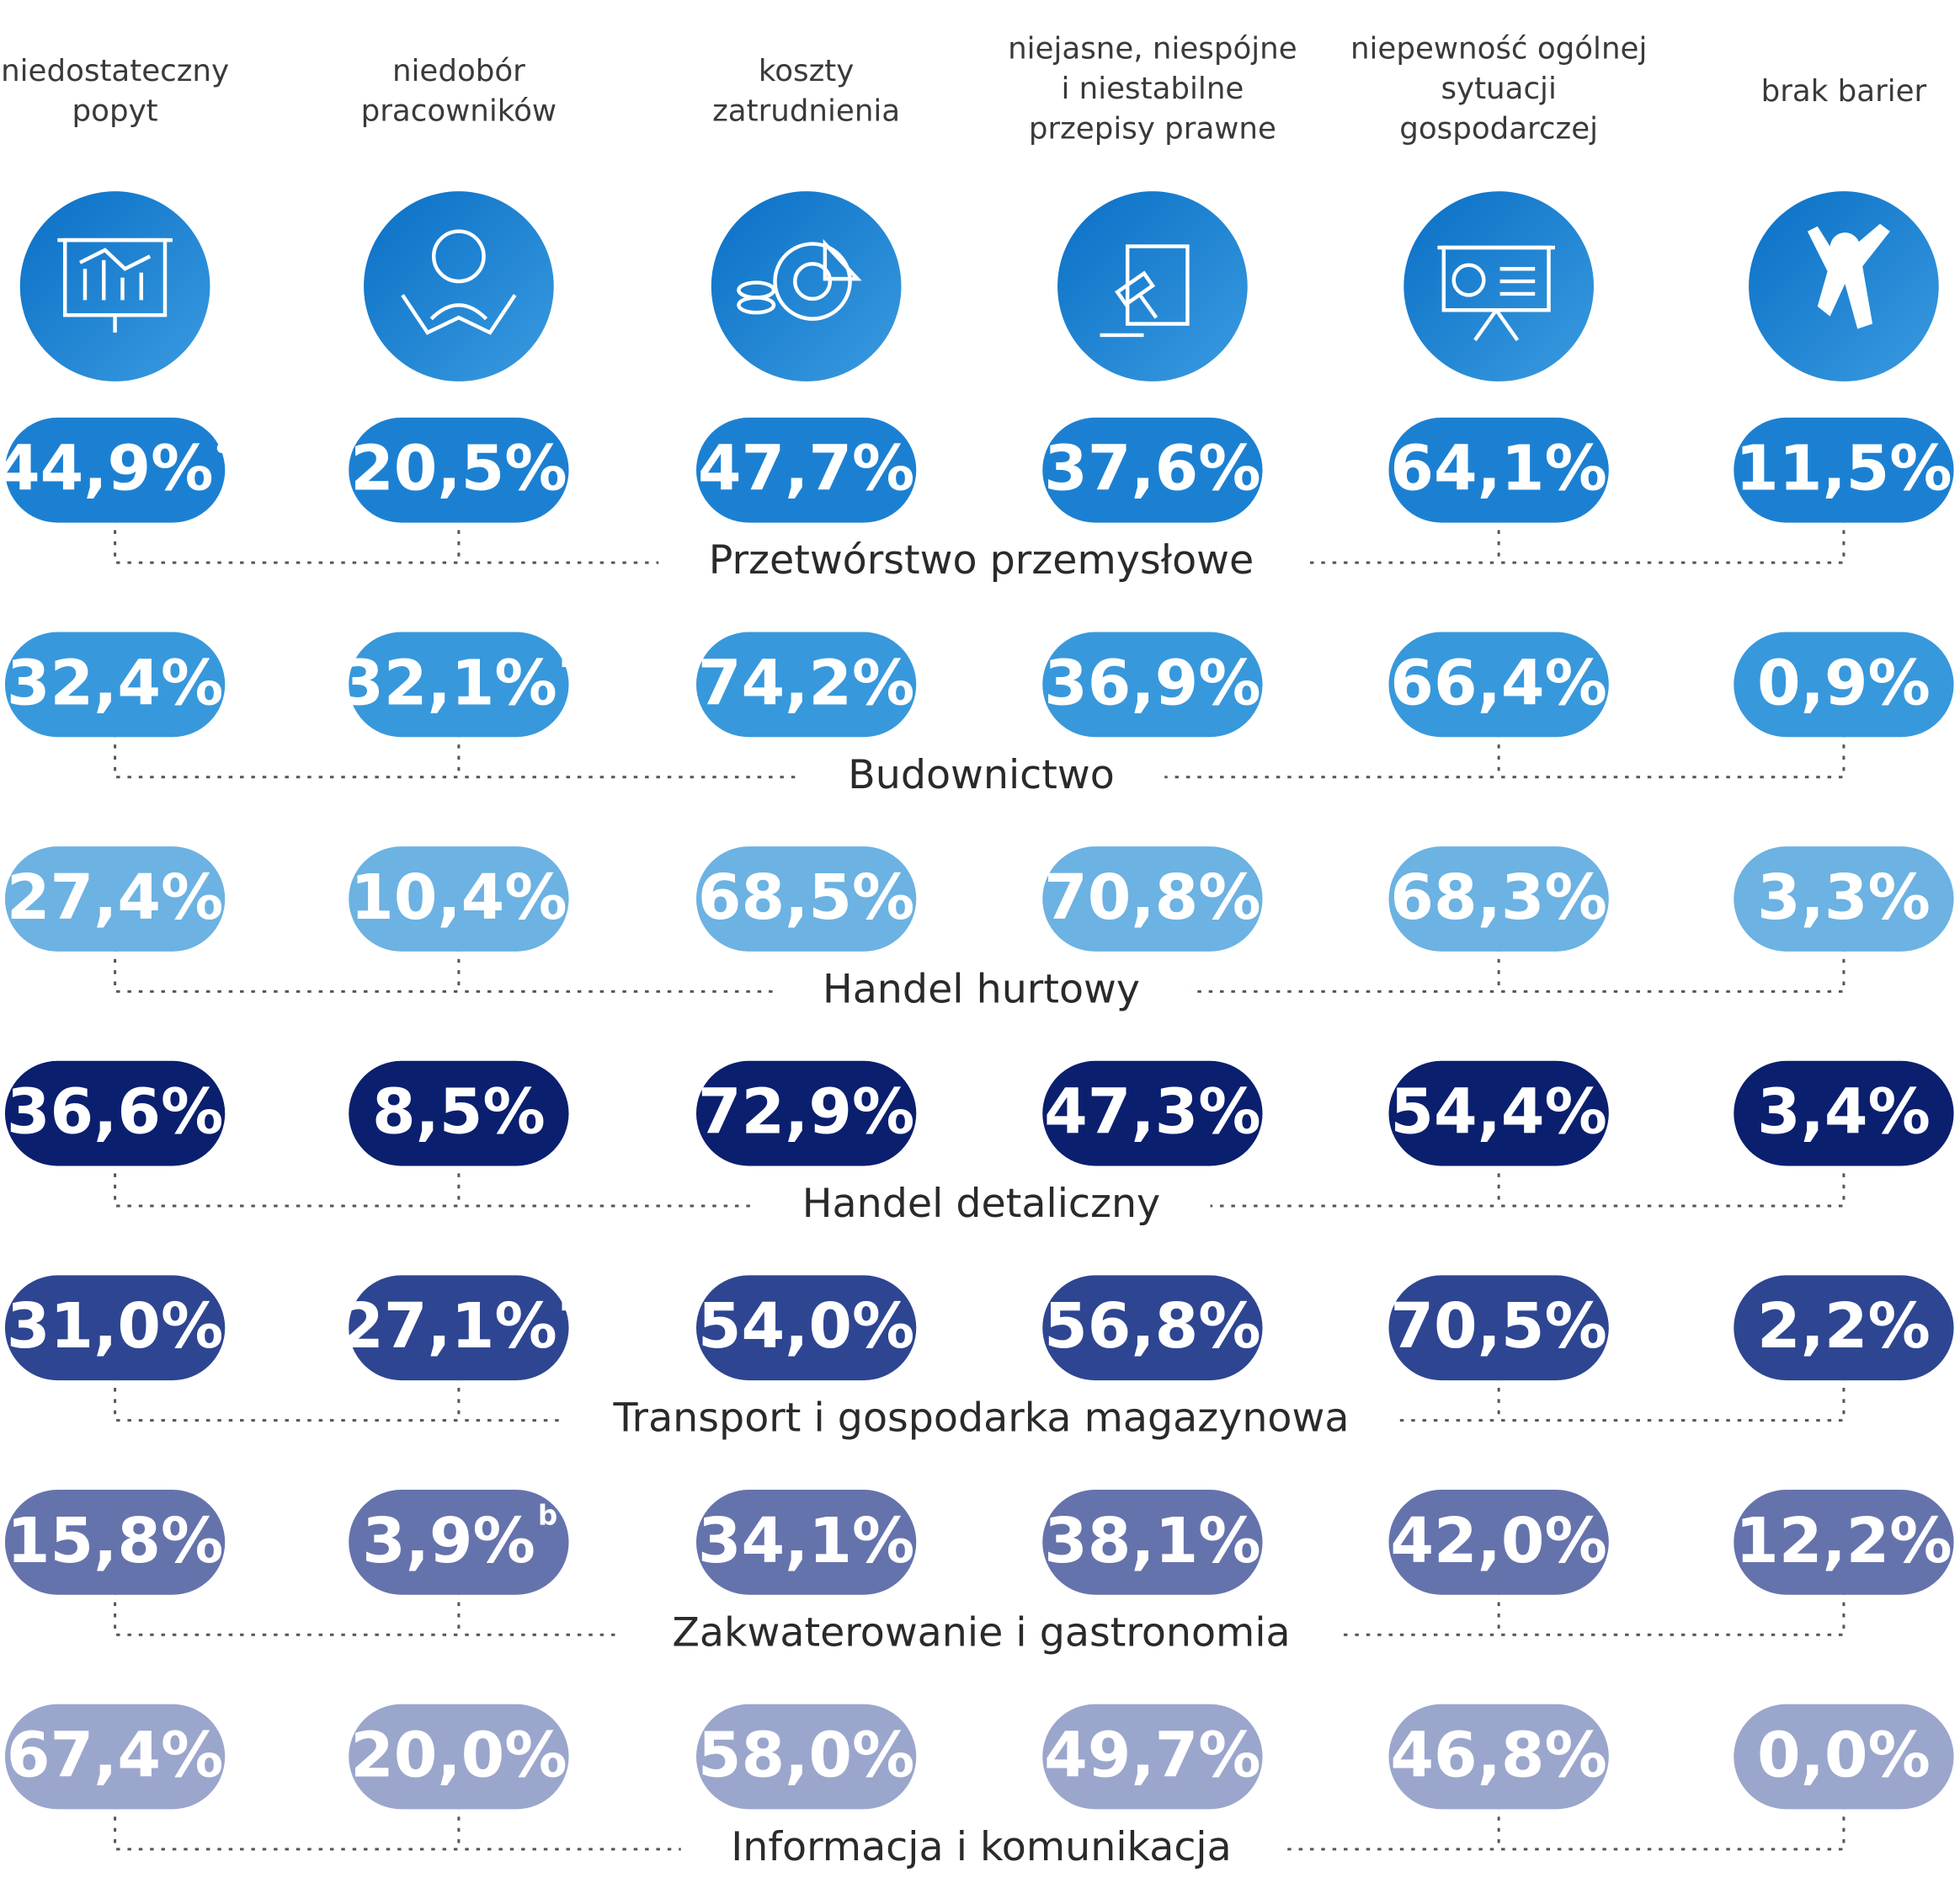  What do you see at coordinates (806, 71) in the screenshot?
I see `column-header: koszty` at bounding box center [806, 71].